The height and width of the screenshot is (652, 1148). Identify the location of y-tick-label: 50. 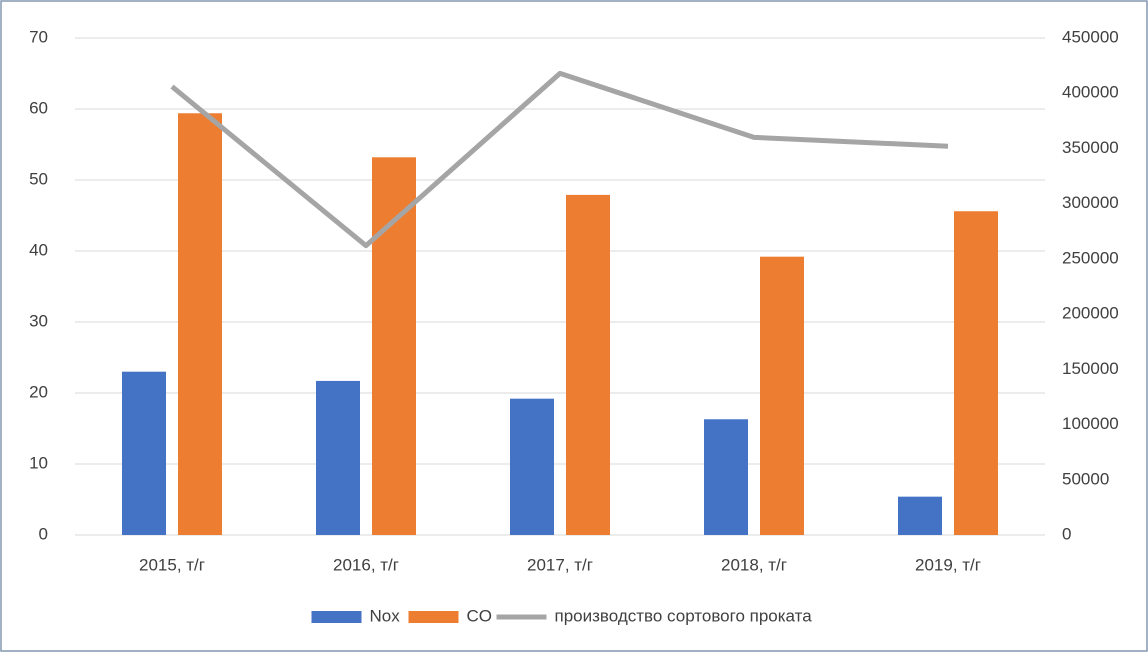
(38, 178).